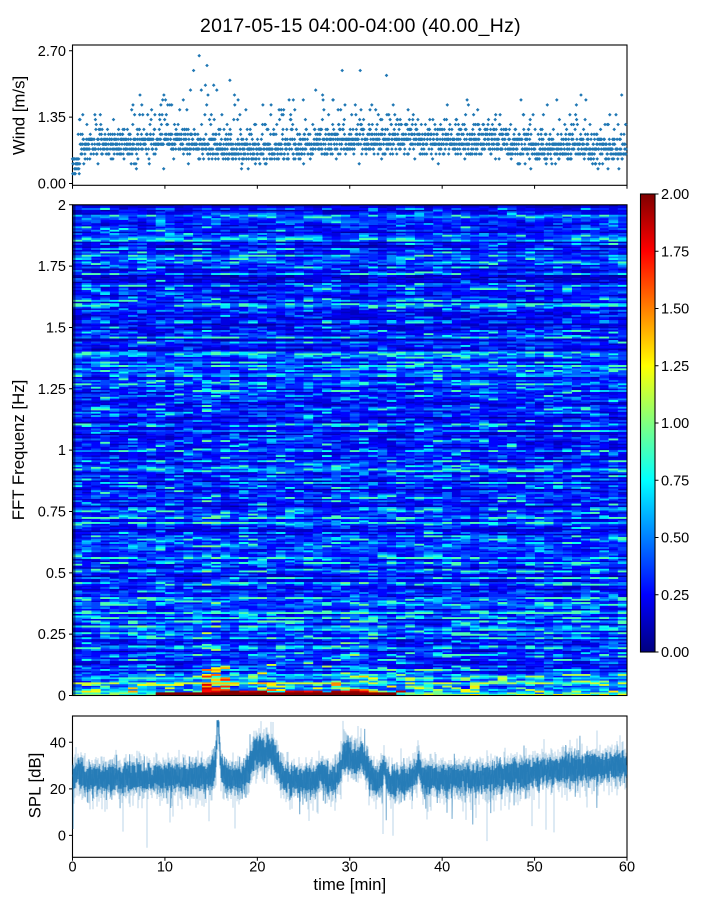 This screenshot has height=900, width=720. I want to click on svg-text: time [min], so click(349, 884).